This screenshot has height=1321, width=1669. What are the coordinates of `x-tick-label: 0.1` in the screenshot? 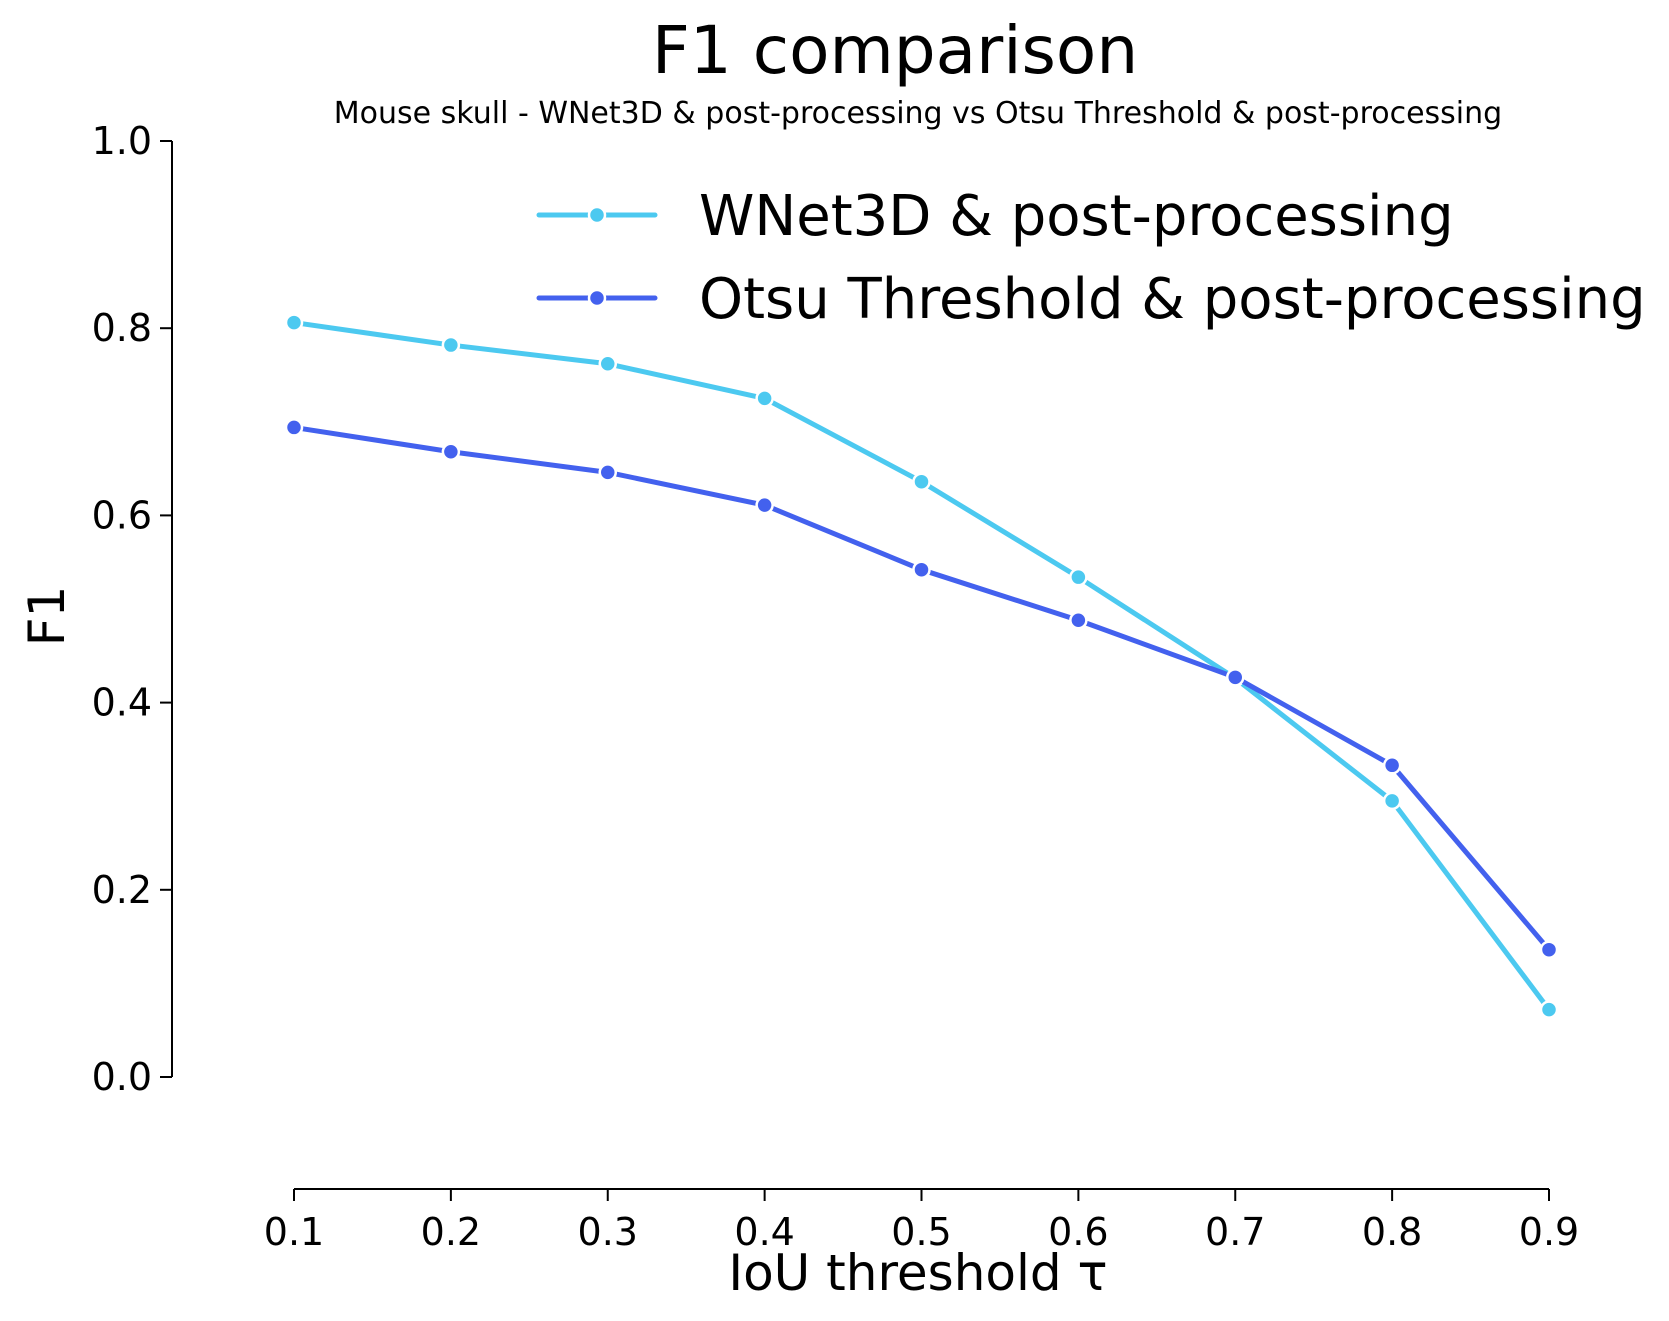 It's located at (294, 1232).